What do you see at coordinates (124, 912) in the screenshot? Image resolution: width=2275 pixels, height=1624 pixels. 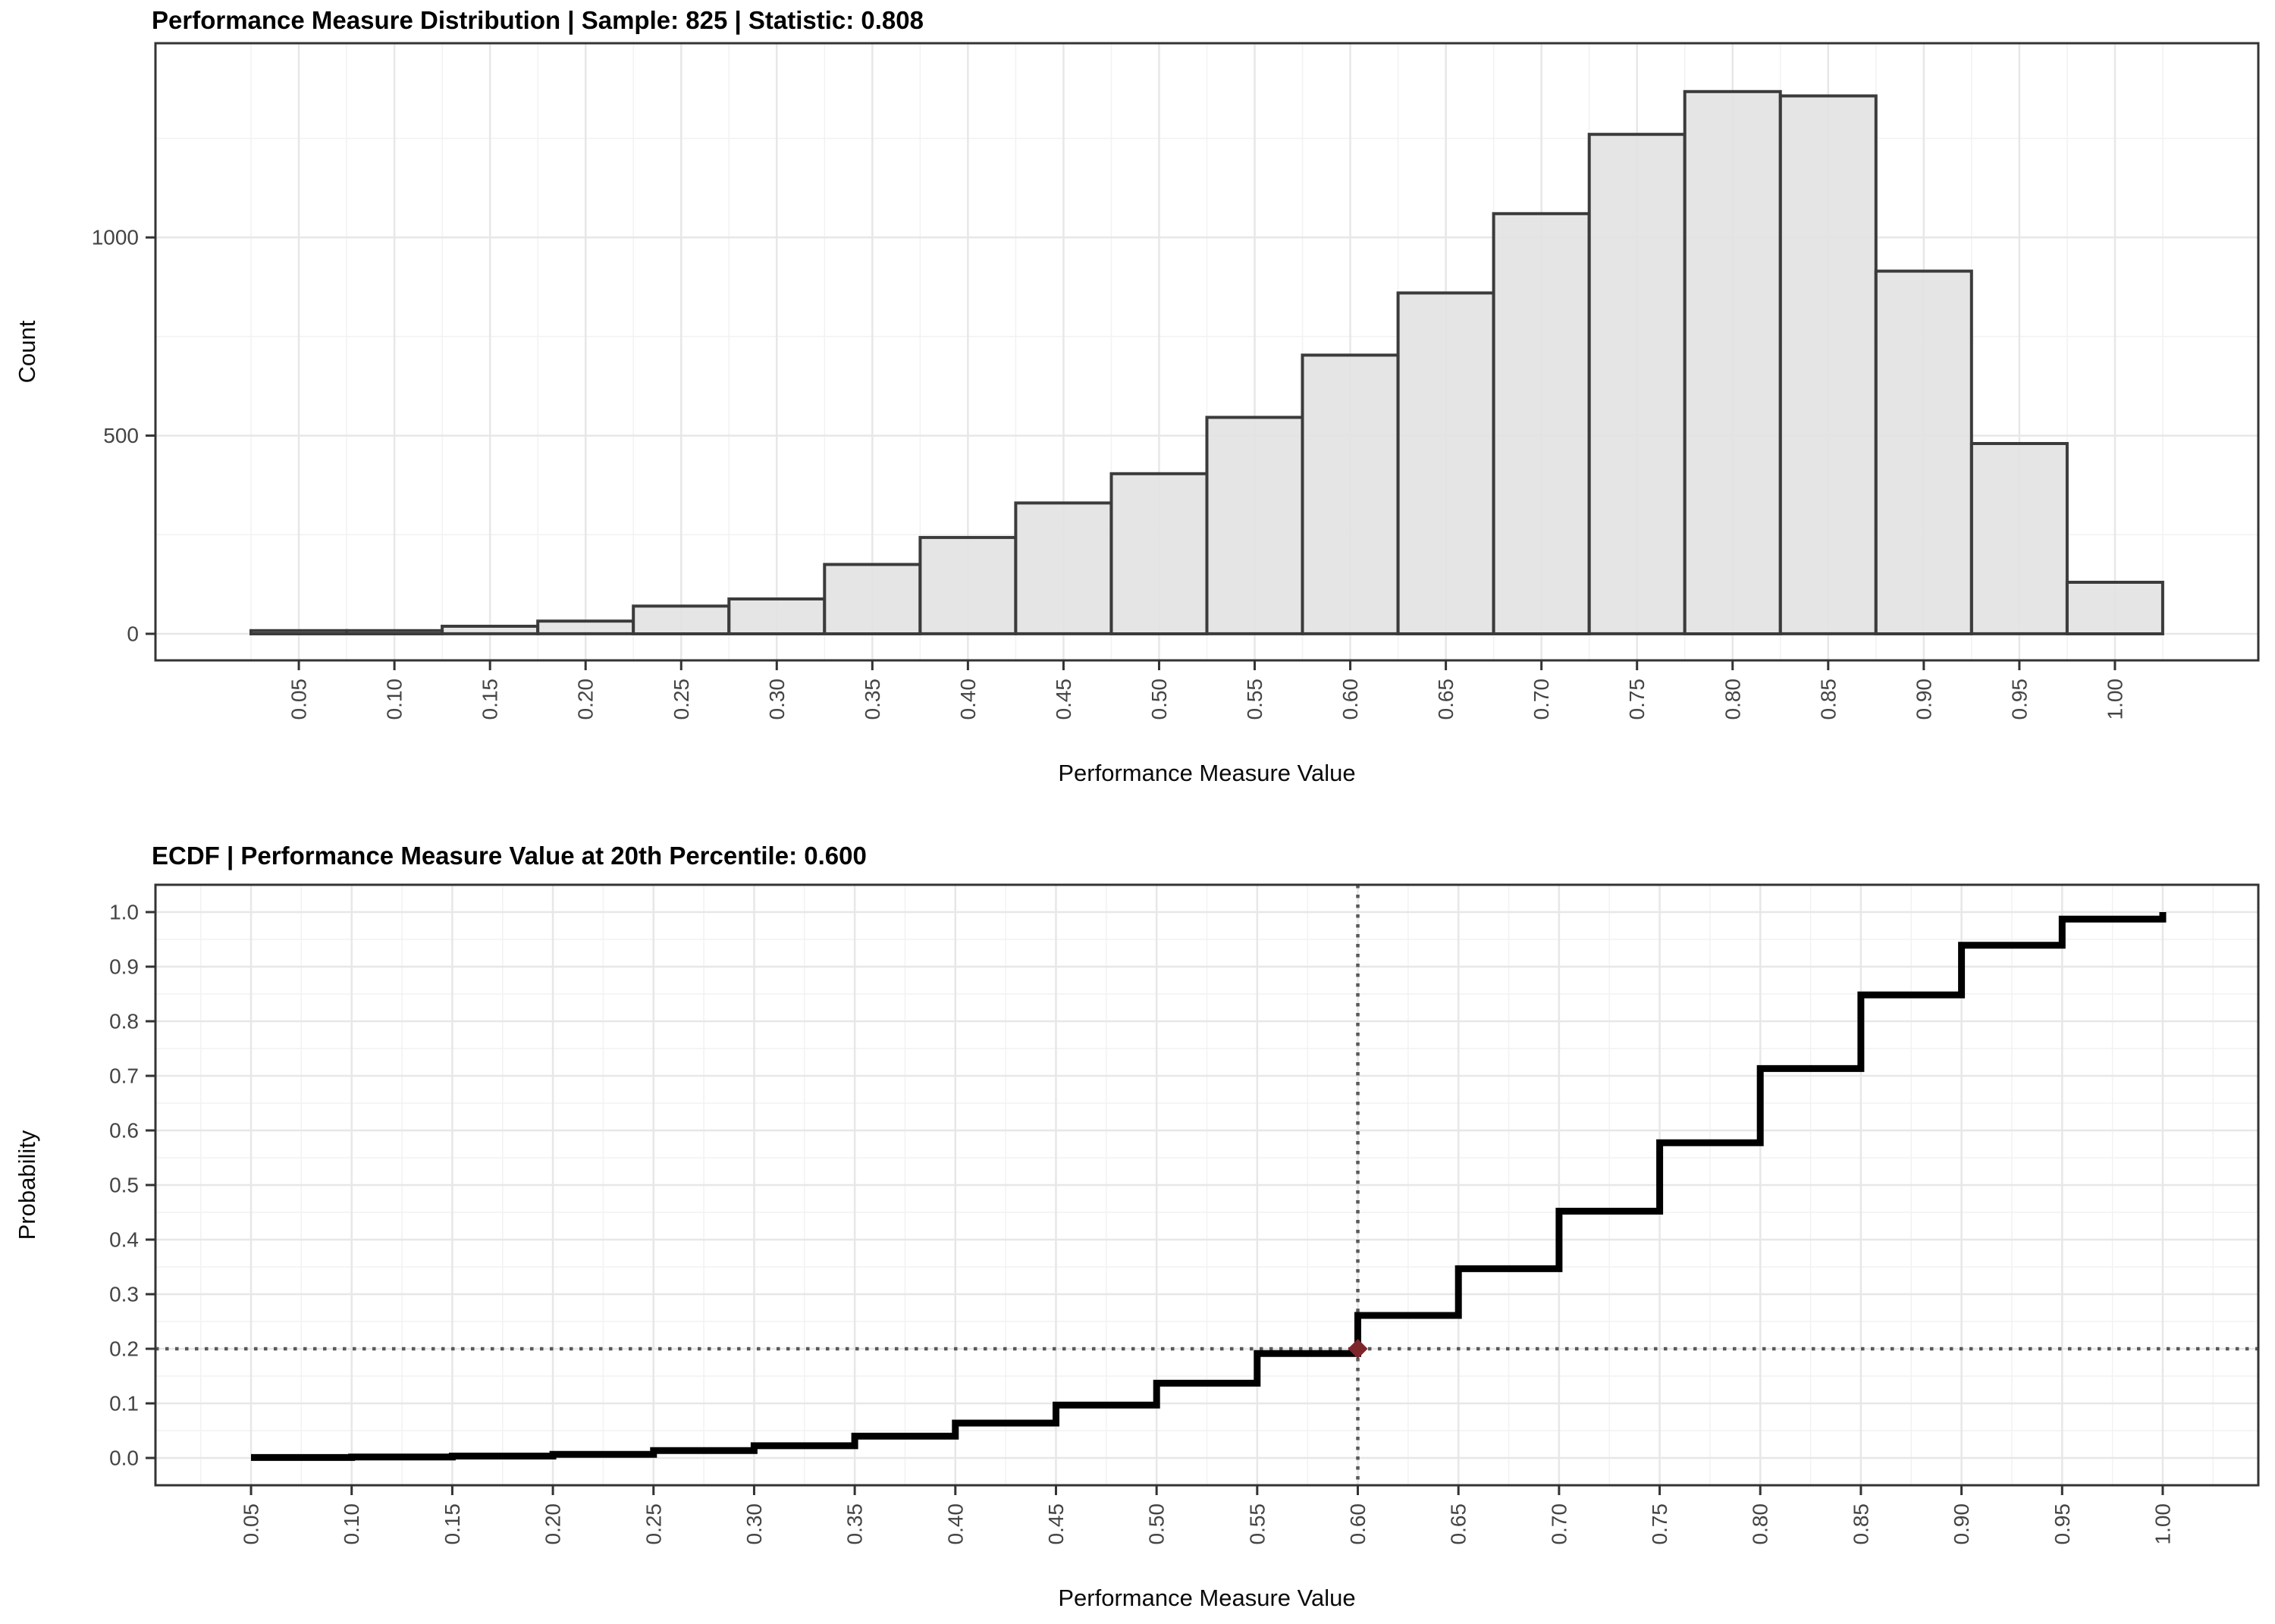 I see `y-tick-label: 1.0` at bounding box center [124, 912].